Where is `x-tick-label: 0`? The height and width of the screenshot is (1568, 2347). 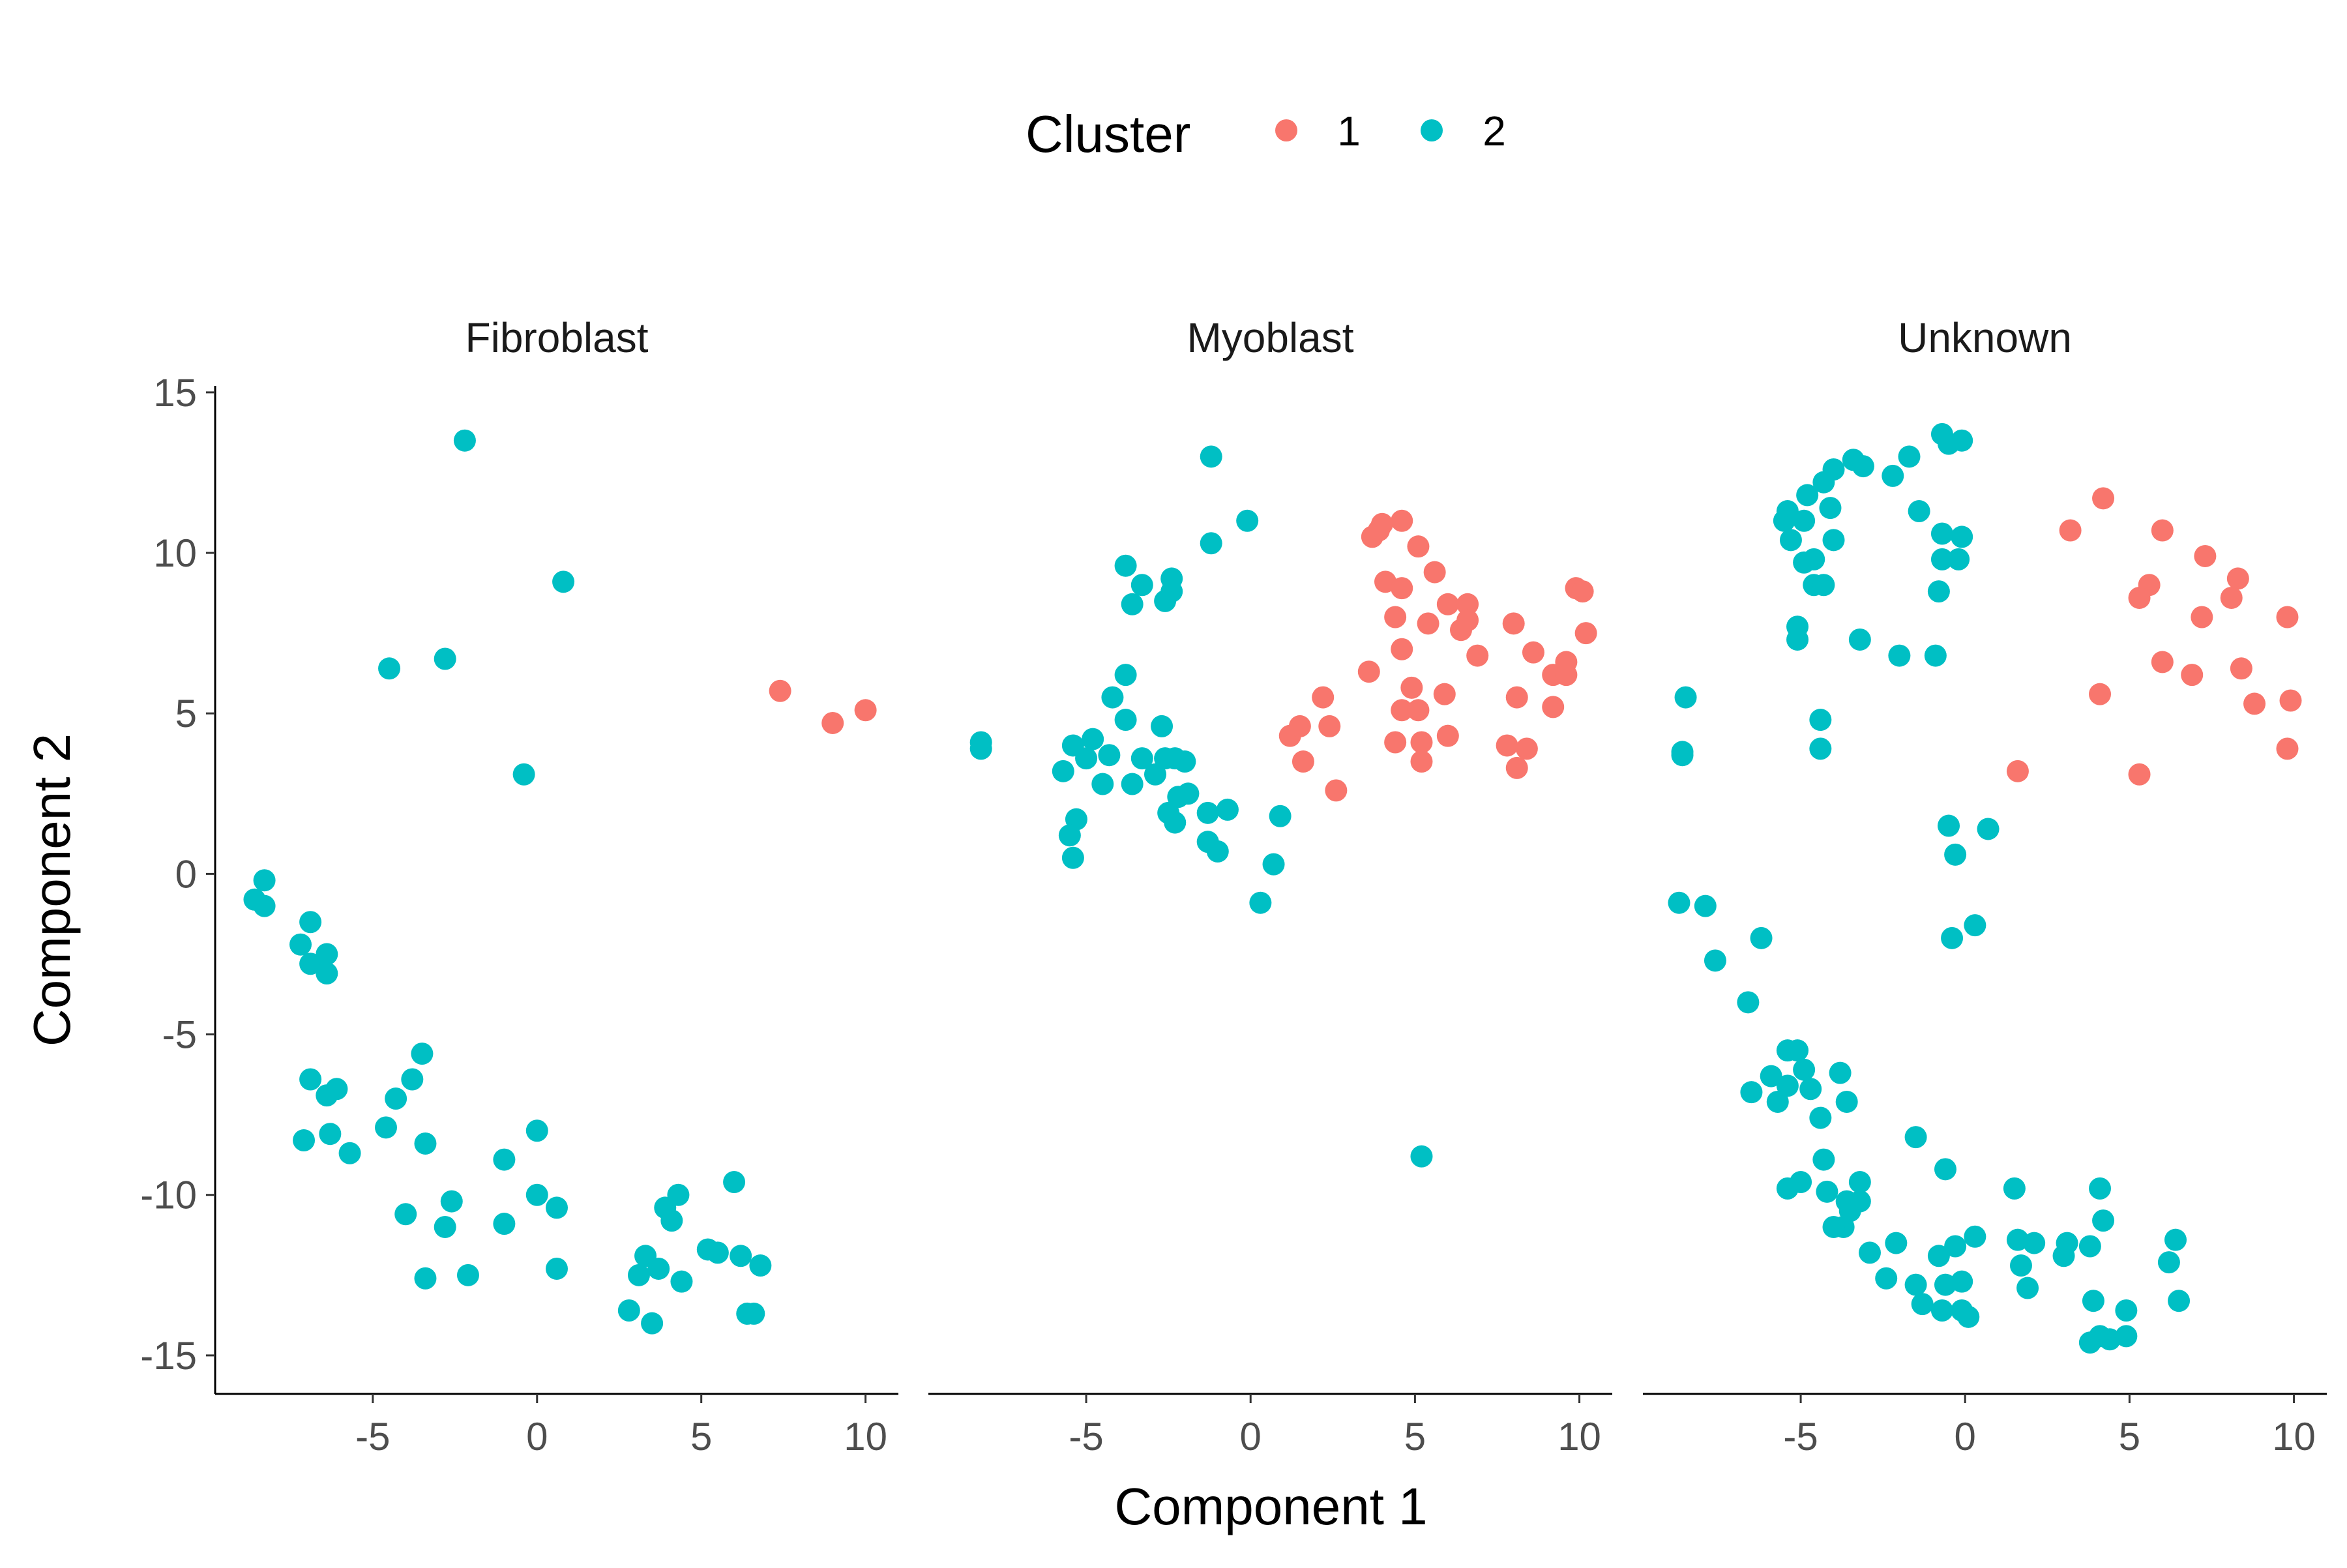
x-tick-label: 0 is located at coordinates (1251, 1437).